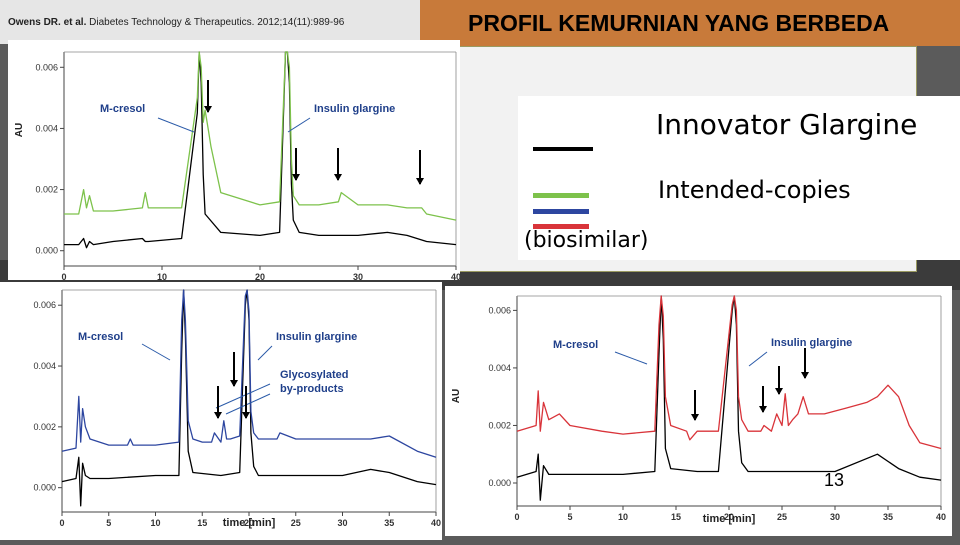  What do you see at coordinates (561, 195) in the screenshot?
I see `legend-line-green` at bounding box center [561, 195].